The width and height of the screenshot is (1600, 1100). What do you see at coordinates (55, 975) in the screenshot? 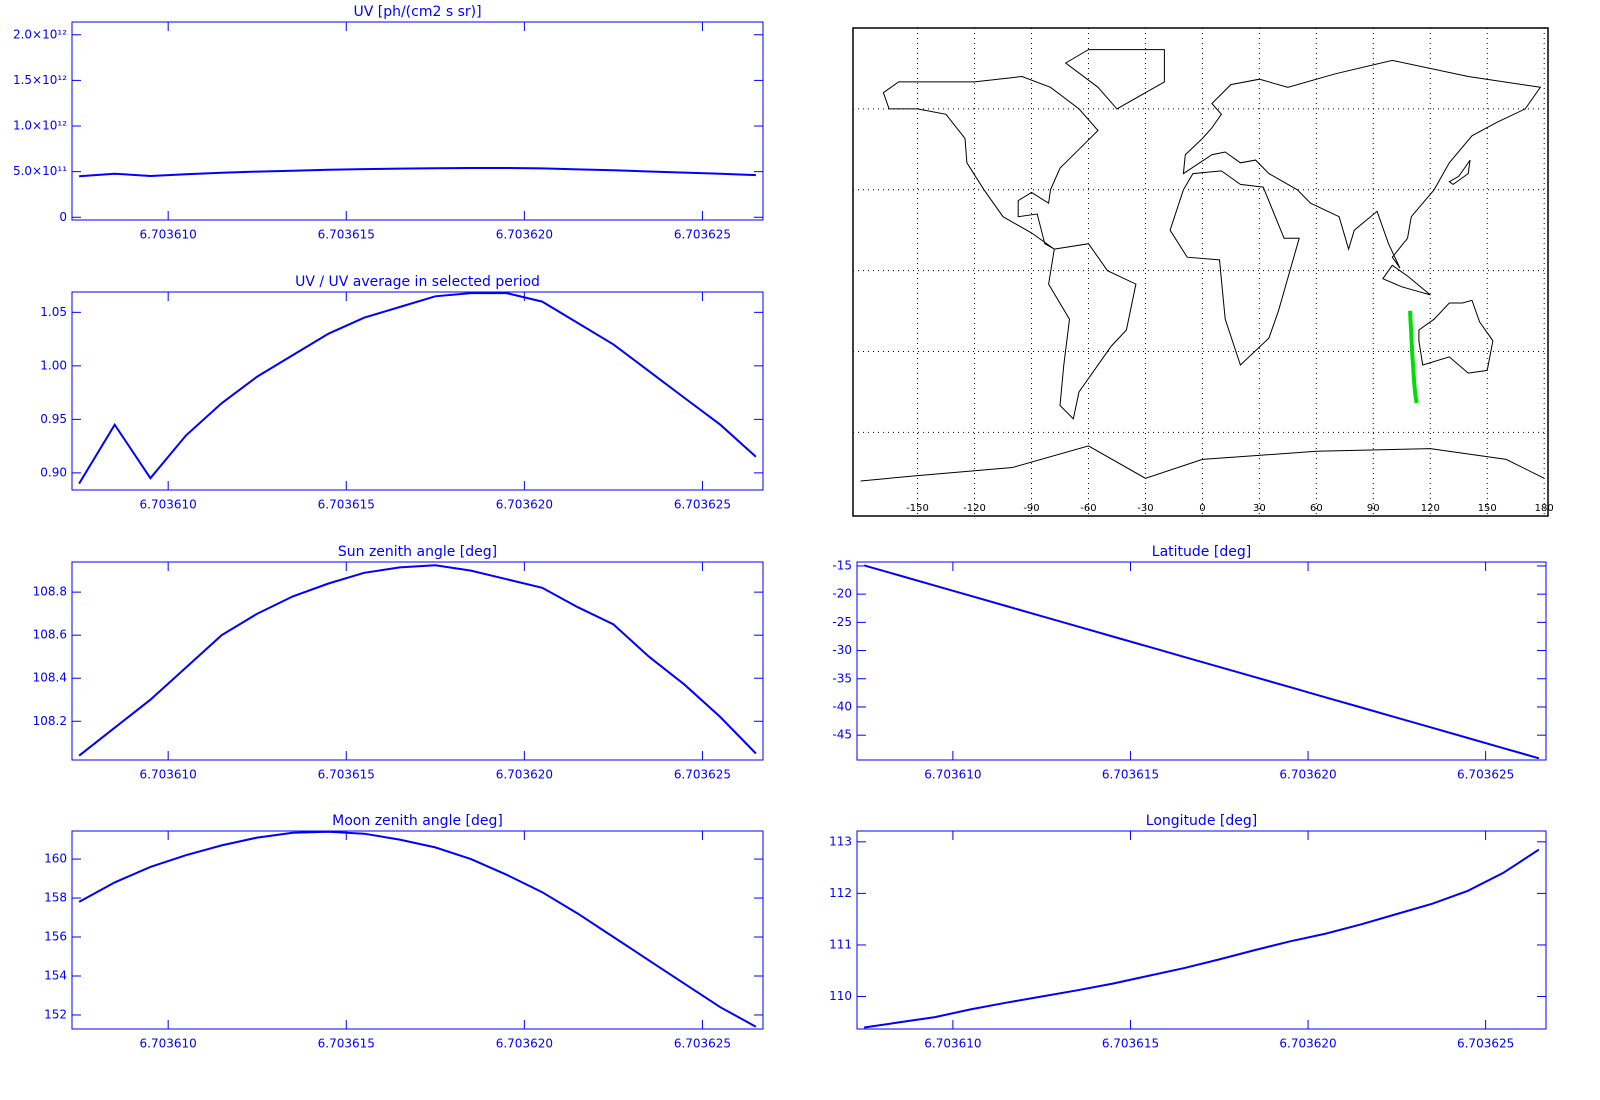
I see `y-tick-label: 154` at bounding box center [55, 975].